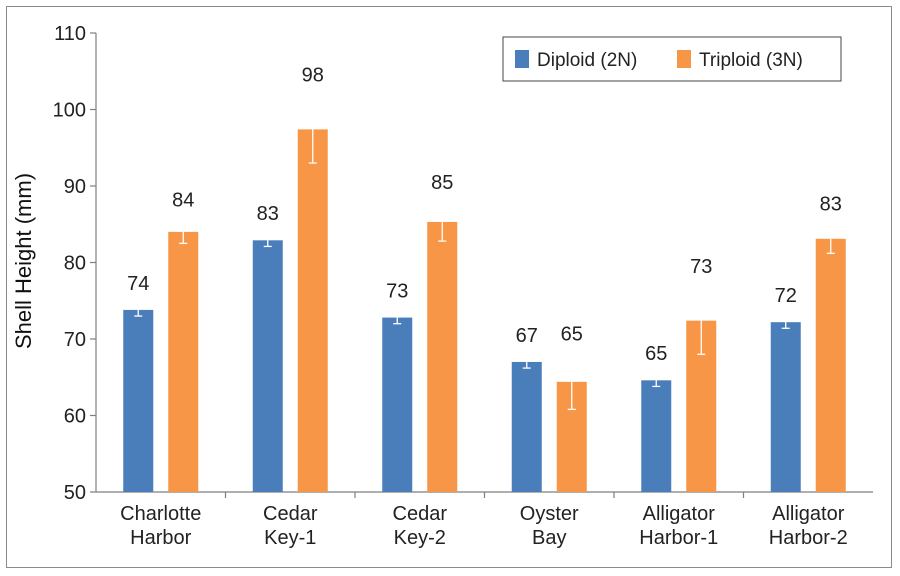  I want to click on y-axis-title: Shell Height (mm), so click(23, 261).